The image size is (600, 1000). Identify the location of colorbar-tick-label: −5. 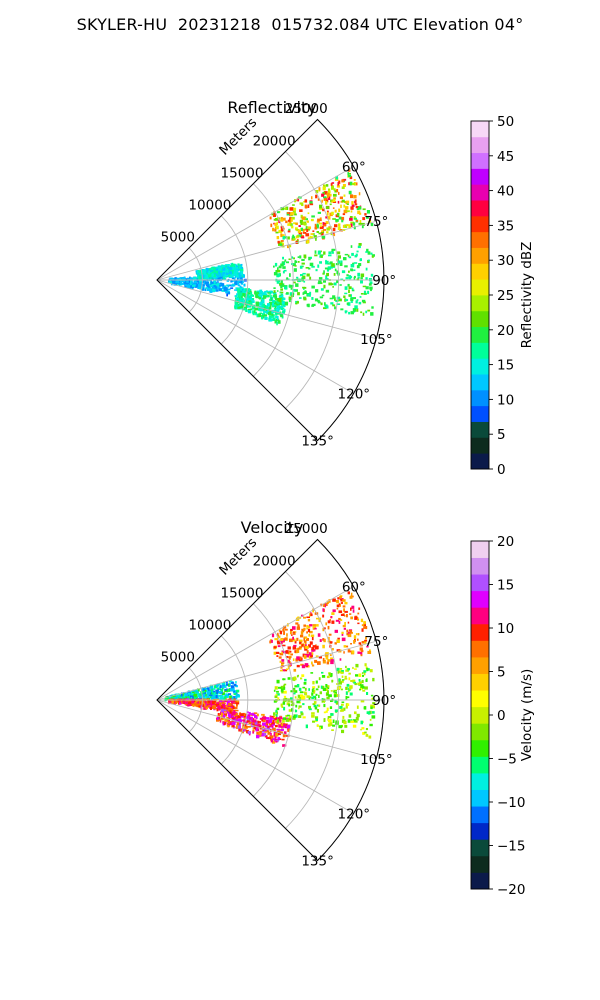
(507, 760).